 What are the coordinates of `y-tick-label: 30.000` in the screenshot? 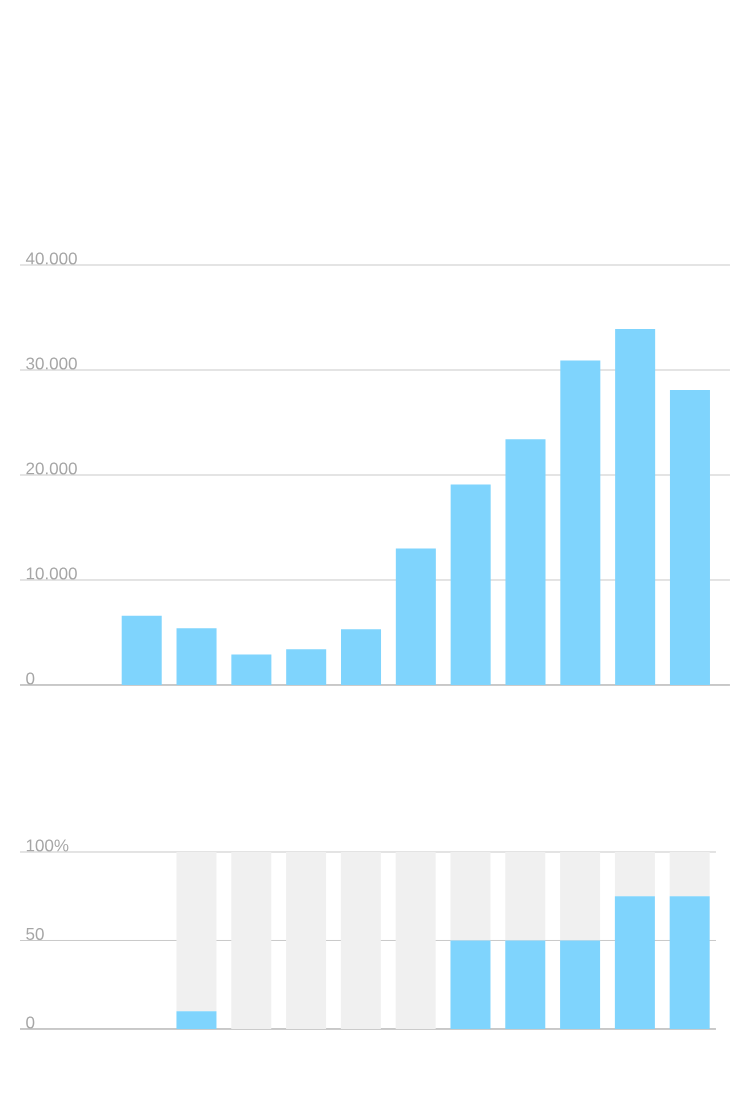 It's located at (51, 363).